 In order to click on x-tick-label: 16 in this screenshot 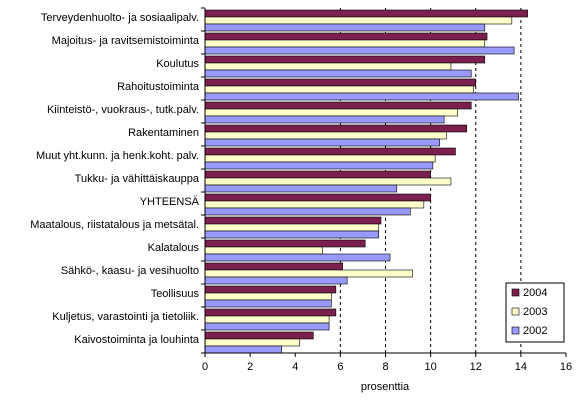, I will do `click(566, 367)`.